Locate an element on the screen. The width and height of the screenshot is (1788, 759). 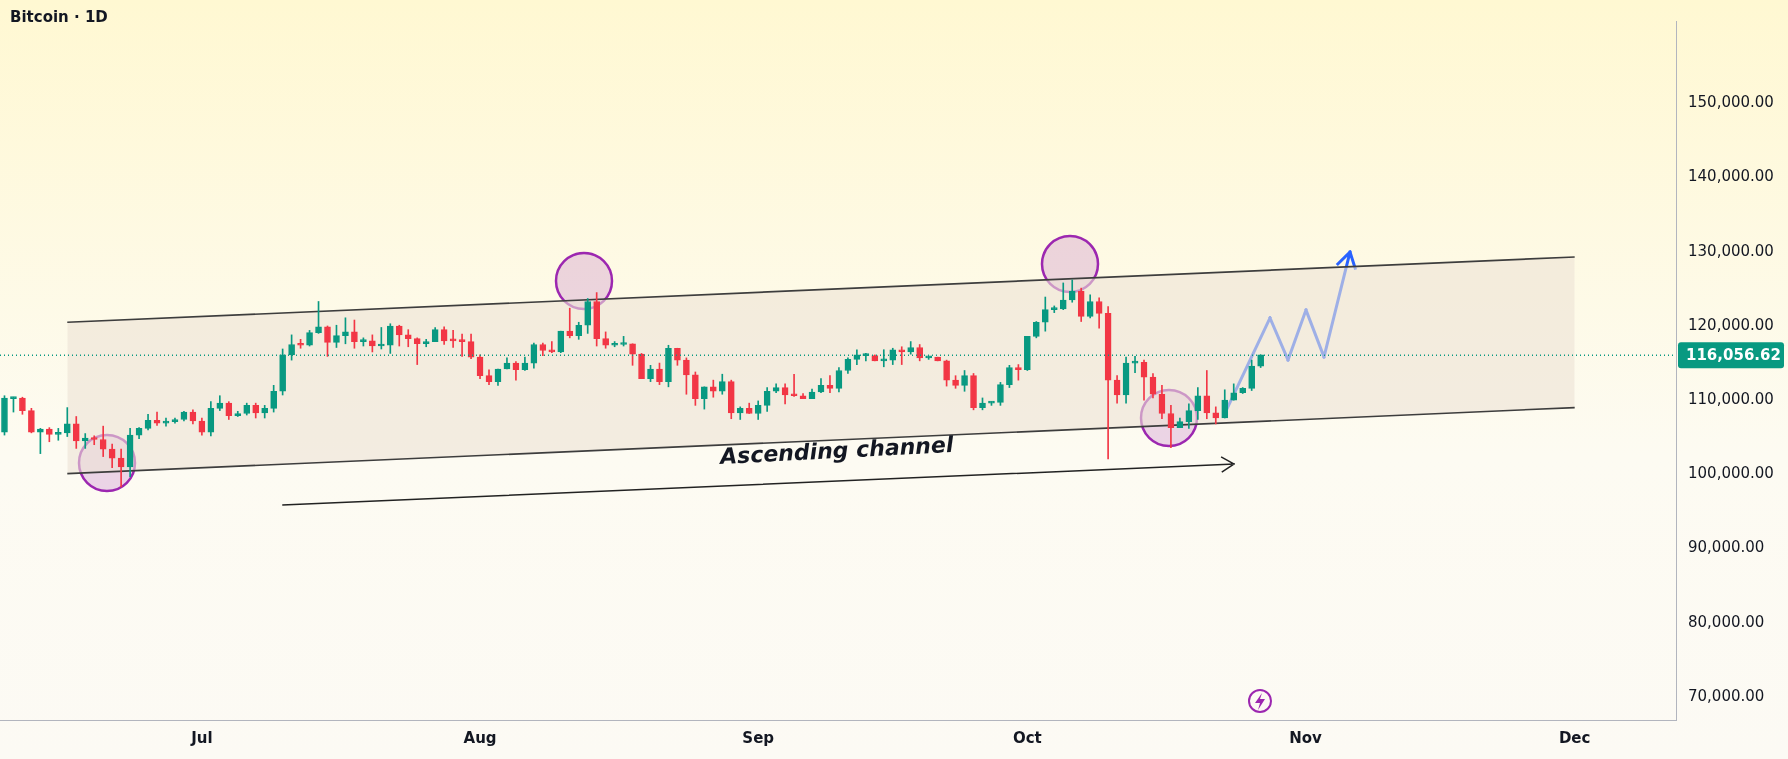
x-tick-label: Dec is located at coordinates (1574, 737).